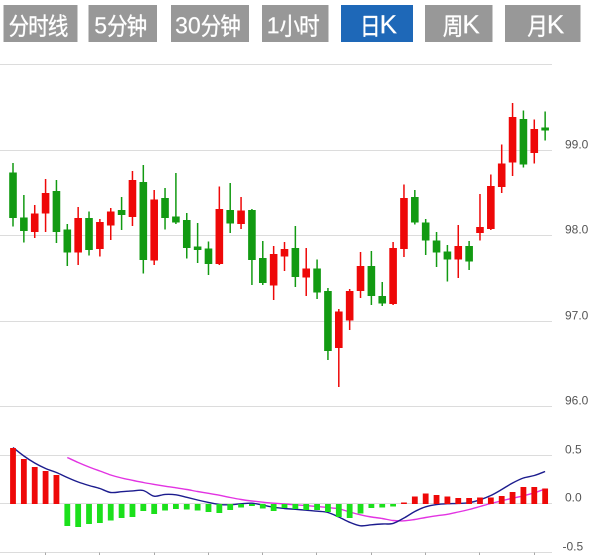 This screenshot has height=555, width=601. What do you see at coordinates (577, 145) in the screenshot?
I see `svg-text: 99.0` at bounding box center [577, 145].